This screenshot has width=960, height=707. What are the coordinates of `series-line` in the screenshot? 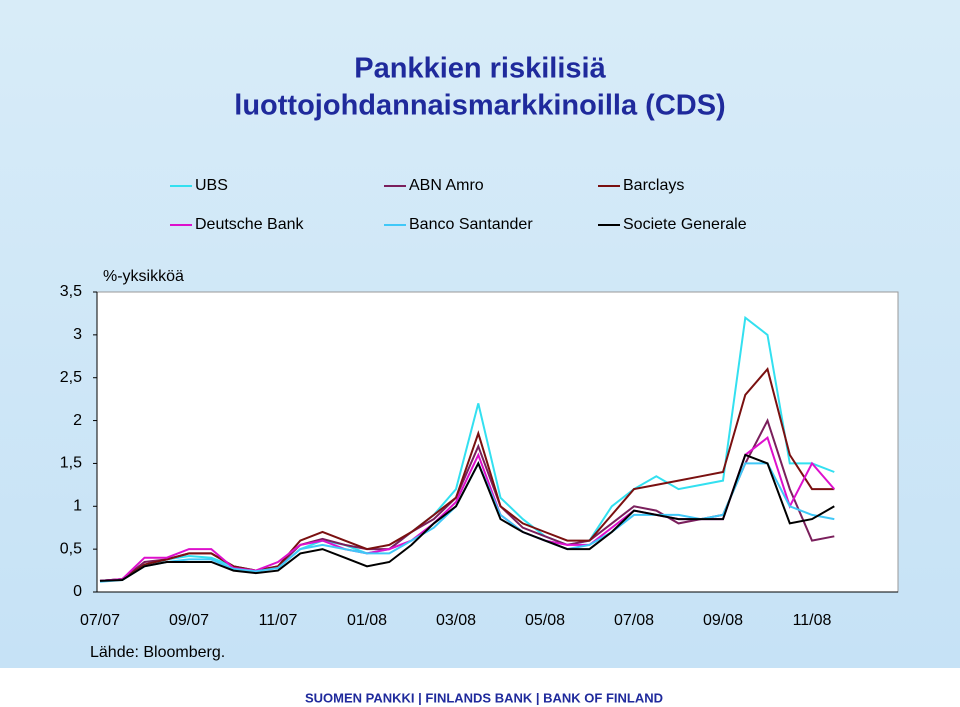 It's located at (467, 517).